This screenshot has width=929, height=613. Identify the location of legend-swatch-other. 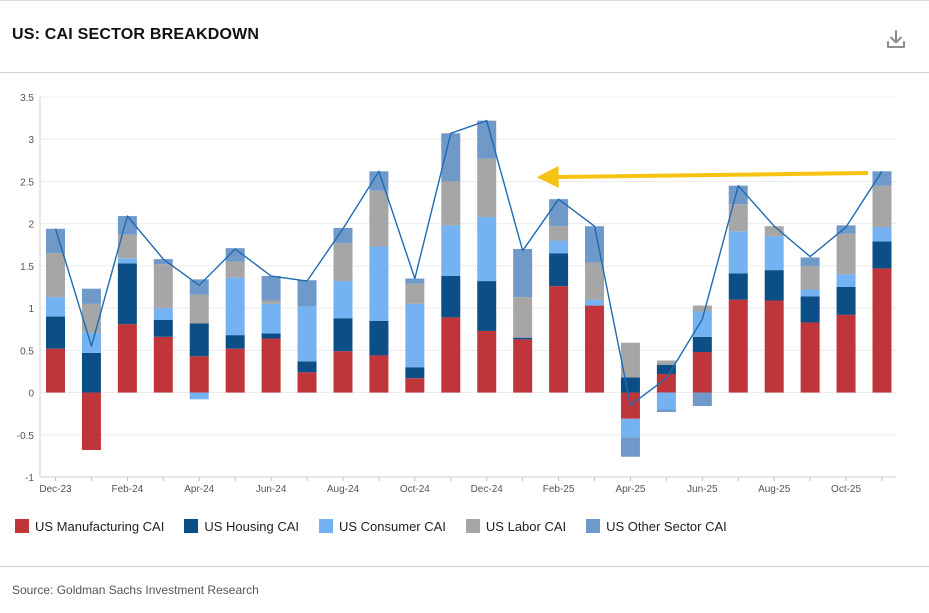
(593, 526).